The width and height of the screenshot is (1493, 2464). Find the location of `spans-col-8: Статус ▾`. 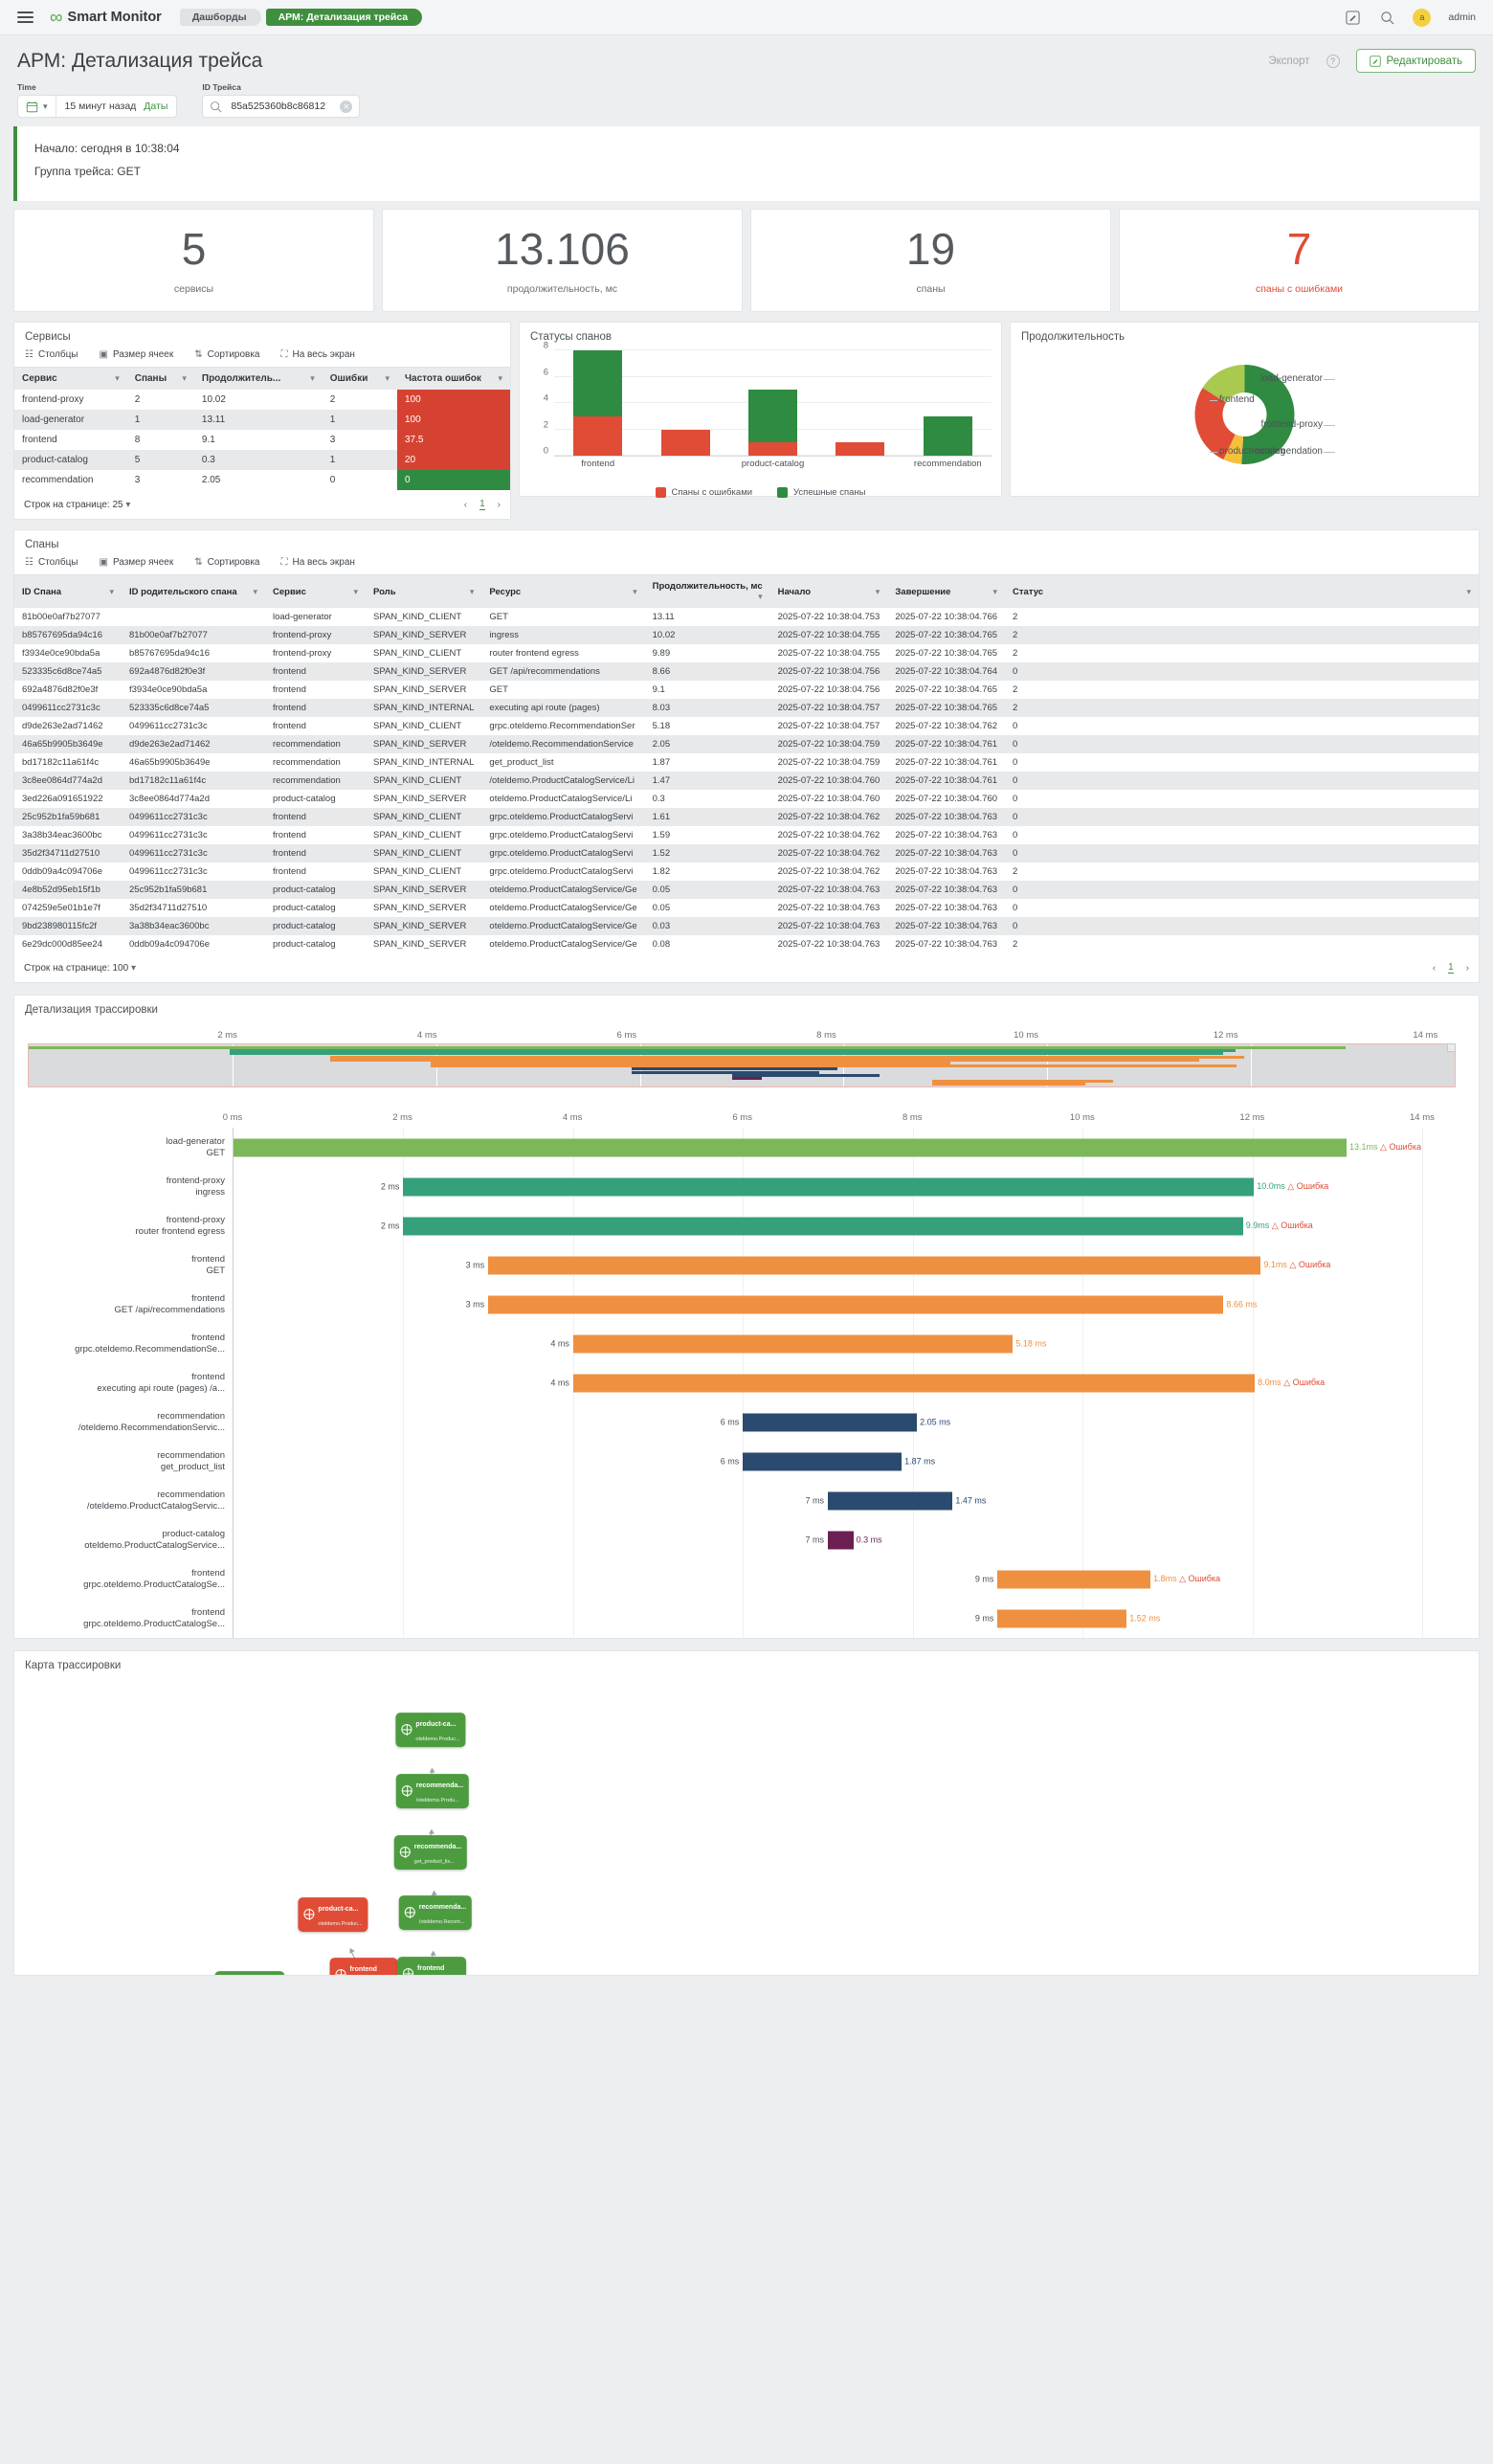

spans-col-8: Статус ▾ is located at coordinates (1242, 591).